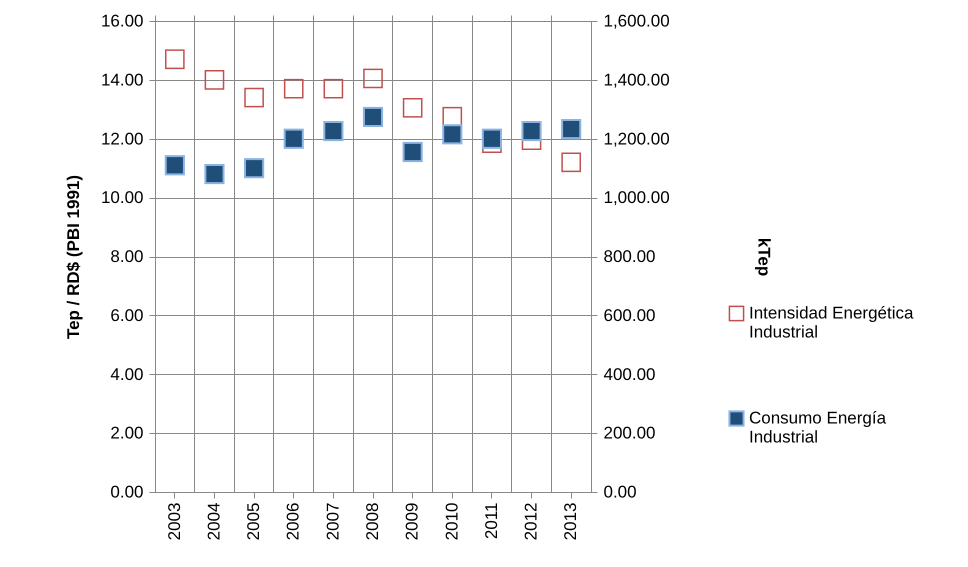 The image size is (968, 567). I want to click on legend-label: Intensidad Energética Industrial, so click(831, 323).